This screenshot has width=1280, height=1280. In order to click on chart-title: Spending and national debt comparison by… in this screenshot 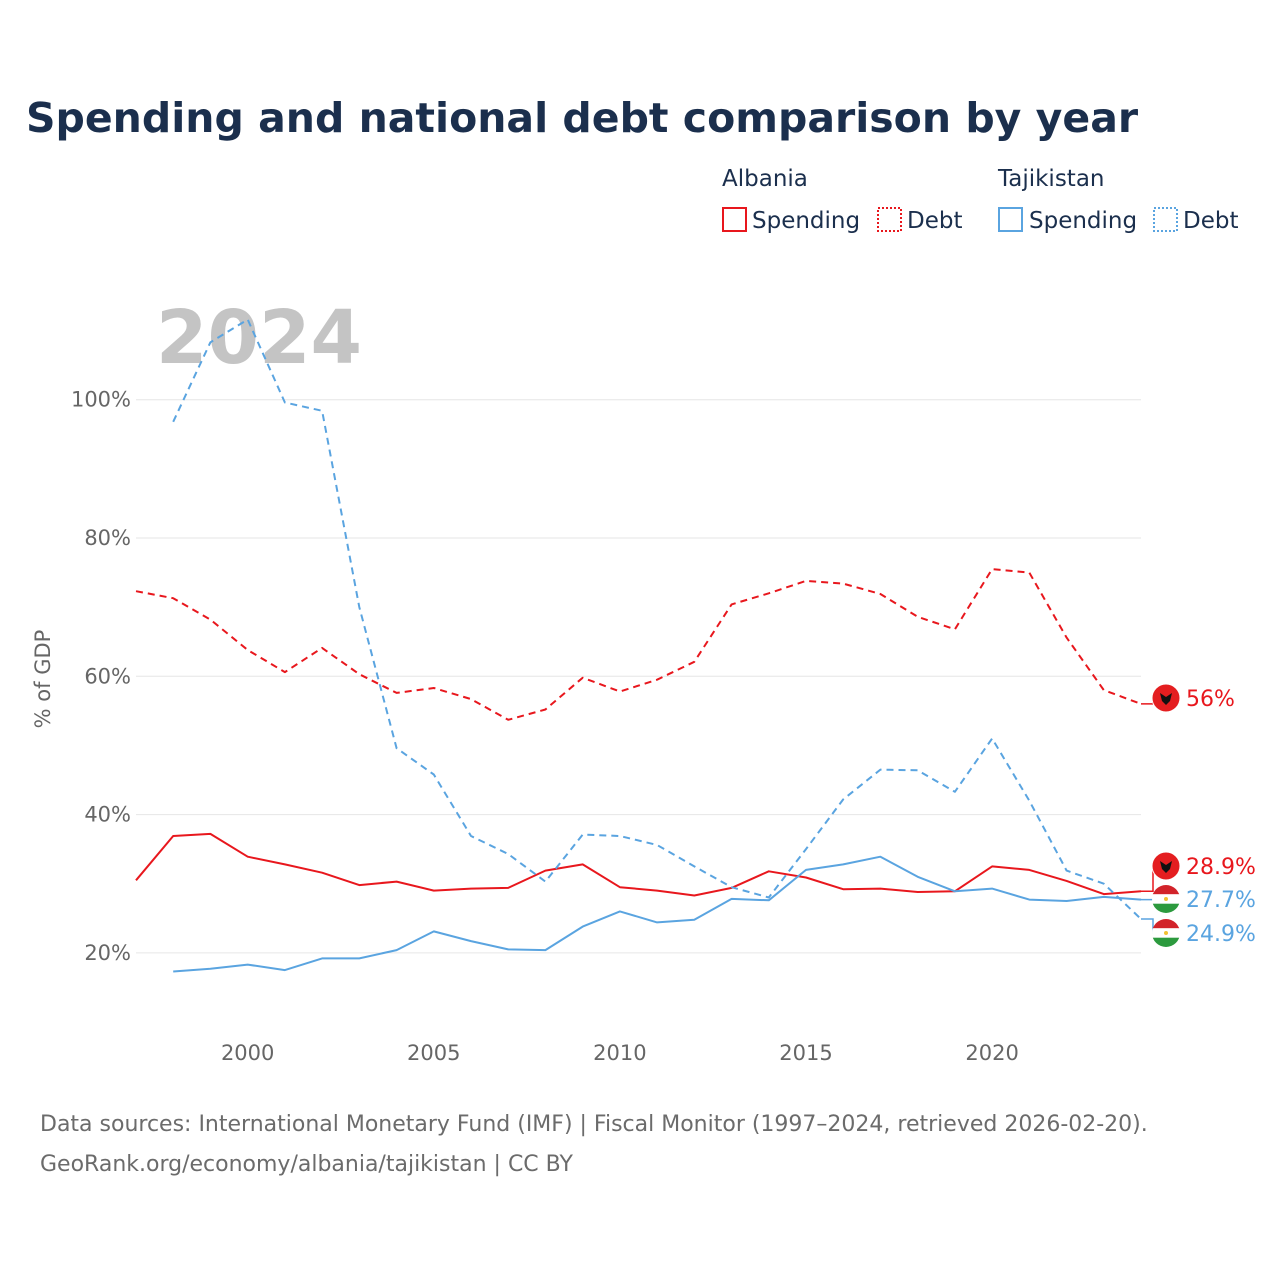, I will do `click(582, 118)`.